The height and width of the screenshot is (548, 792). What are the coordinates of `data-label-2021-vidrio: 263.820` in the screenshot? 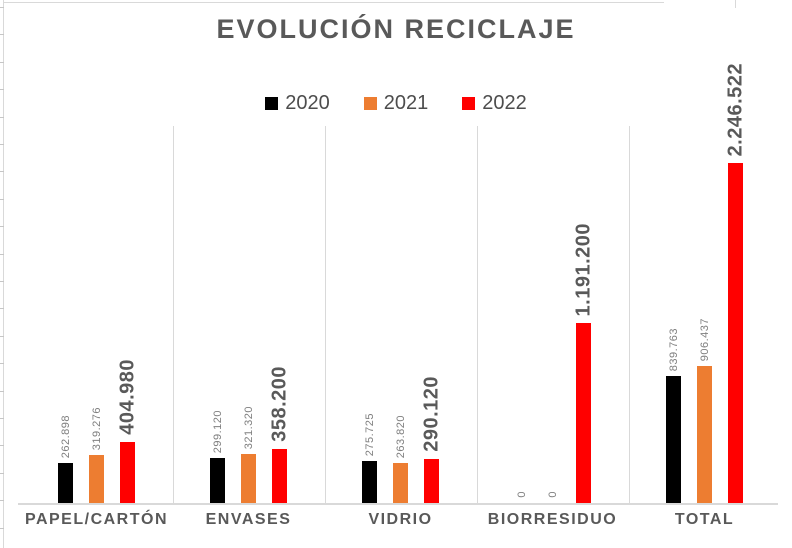 It's located at (400, 436).